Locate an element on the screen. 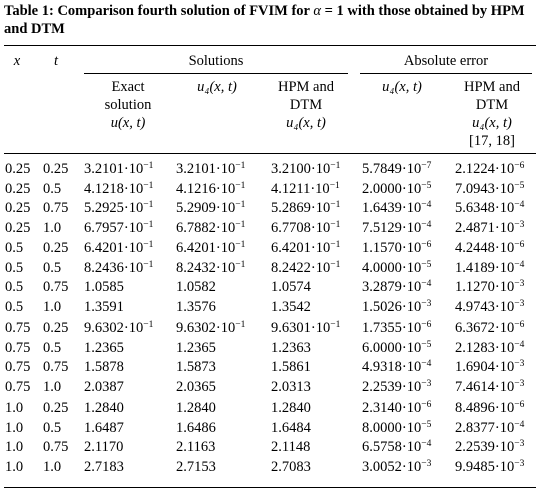  cell-u4: 8.2432·10⁻¹ is located at coordinates (210, 268).